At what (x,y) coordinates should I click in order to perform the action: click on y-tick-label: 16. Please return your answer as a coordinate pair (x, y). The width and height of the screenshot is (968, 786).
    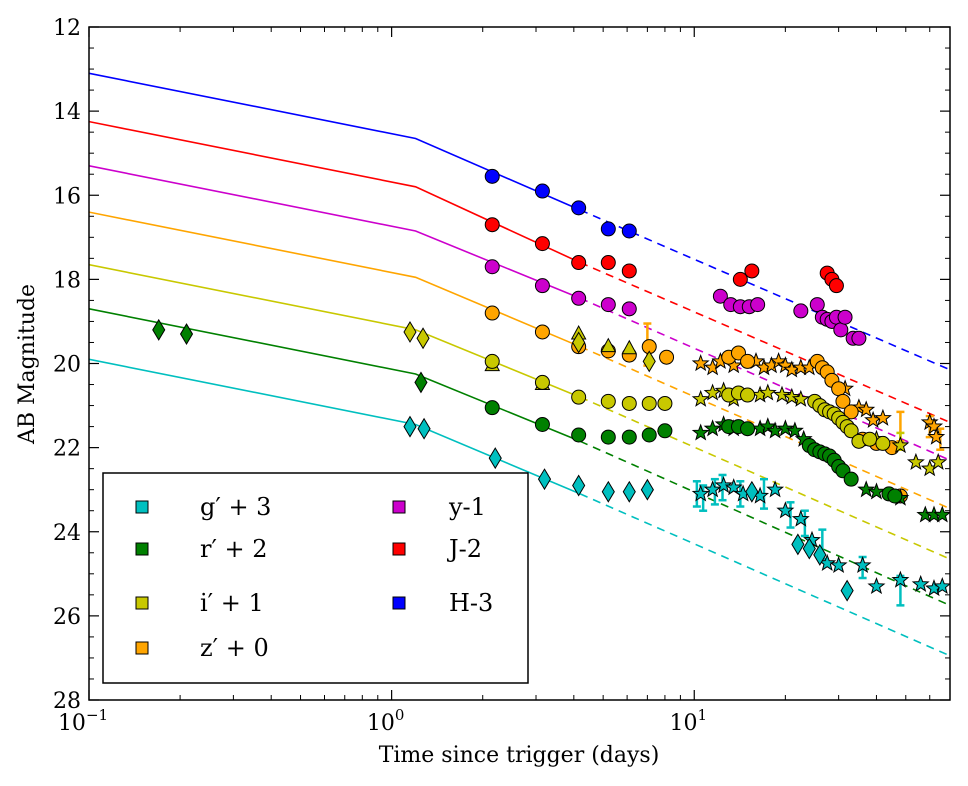
    Looking at the image, I should click on (67, 196).